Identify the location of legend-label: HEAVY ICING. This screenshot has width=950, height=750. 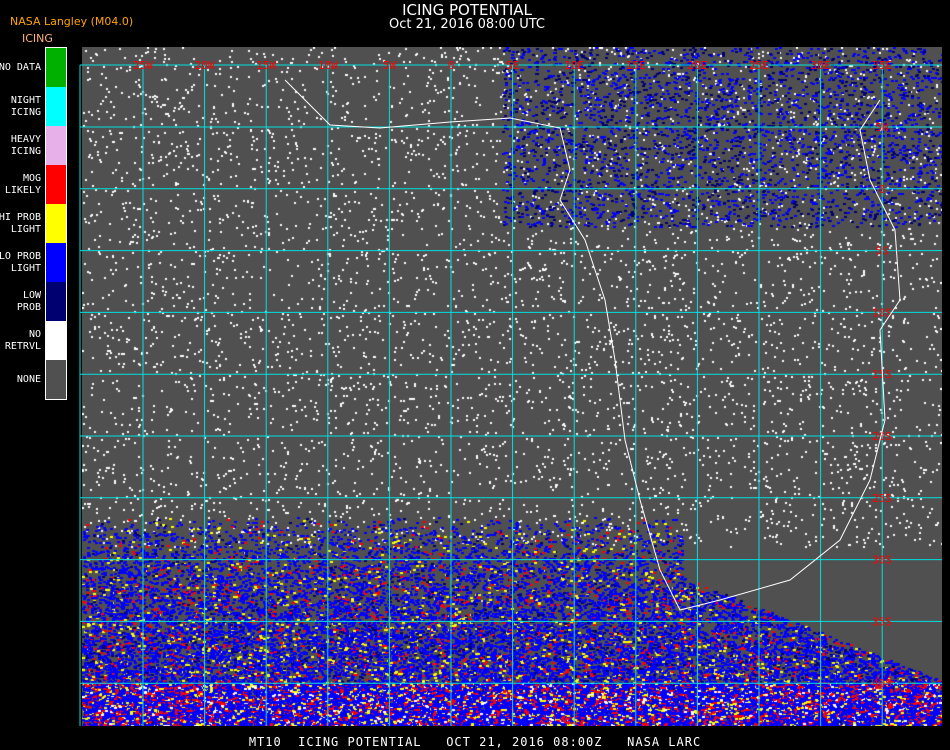
(25, 145).